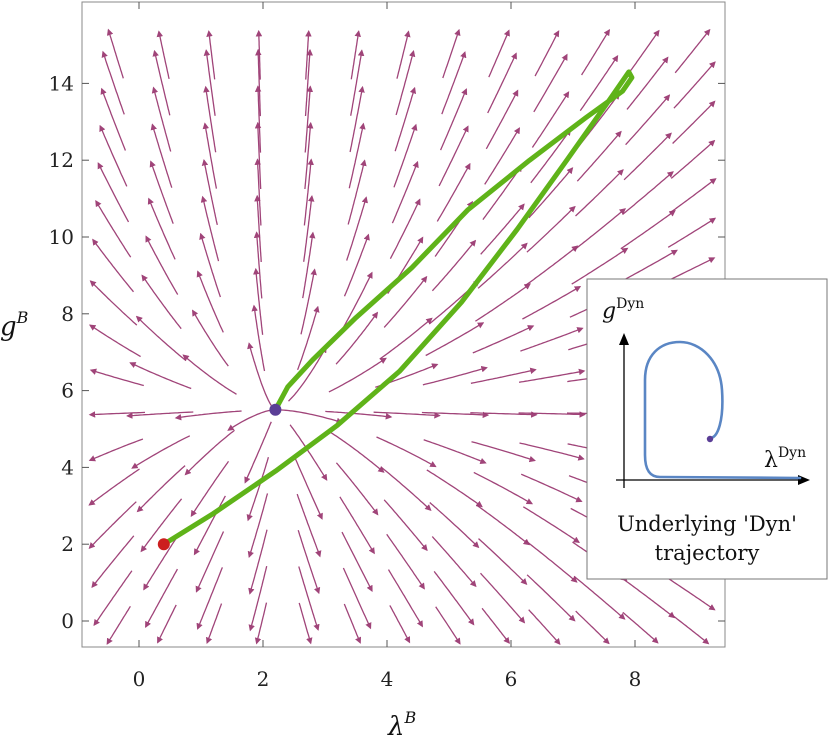 The width and height of the screenshot is (830, 746). What do you see at coordinates (710, 439) in the screenshot?
I see `inset-end-point` at bounding box center [710, 439].